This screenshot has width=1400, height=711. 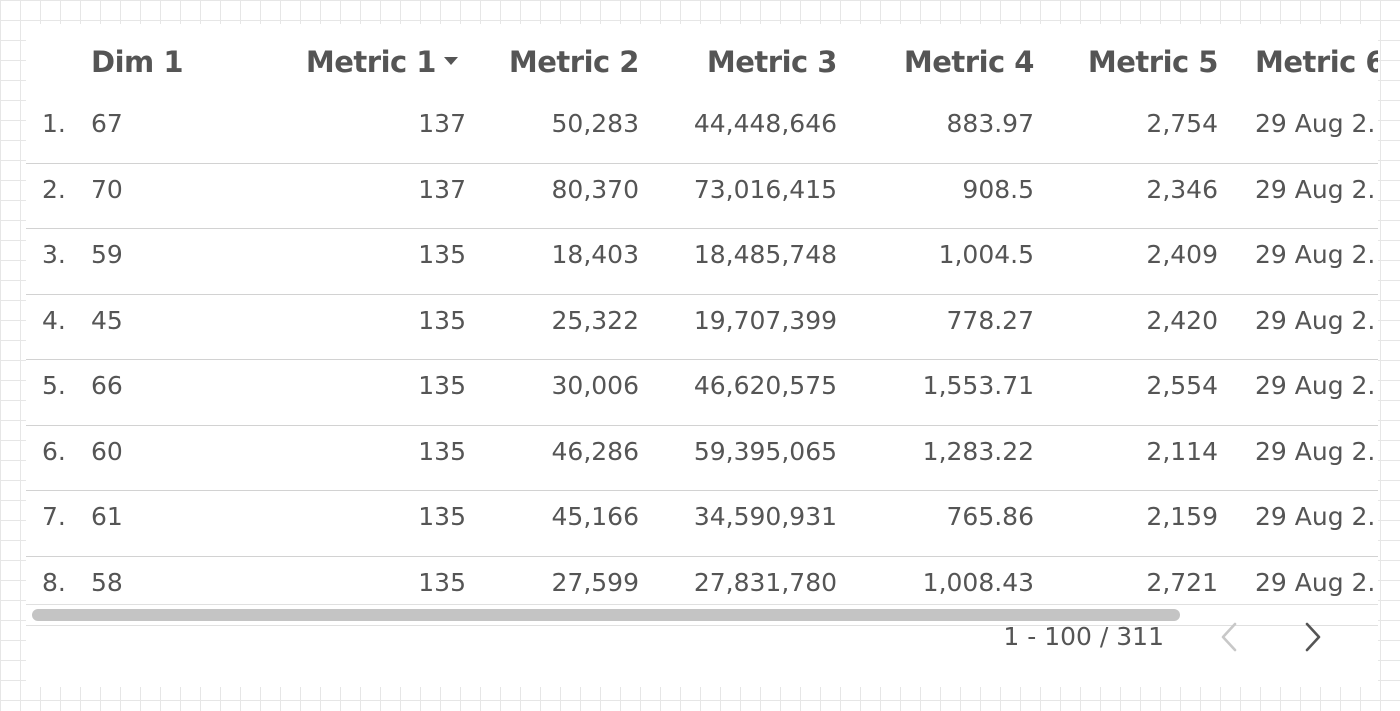 What do you see at coordinates (107, 189) in the screenshot?
I see `cell-dim-1: 70` at bounding box center [107, 189].